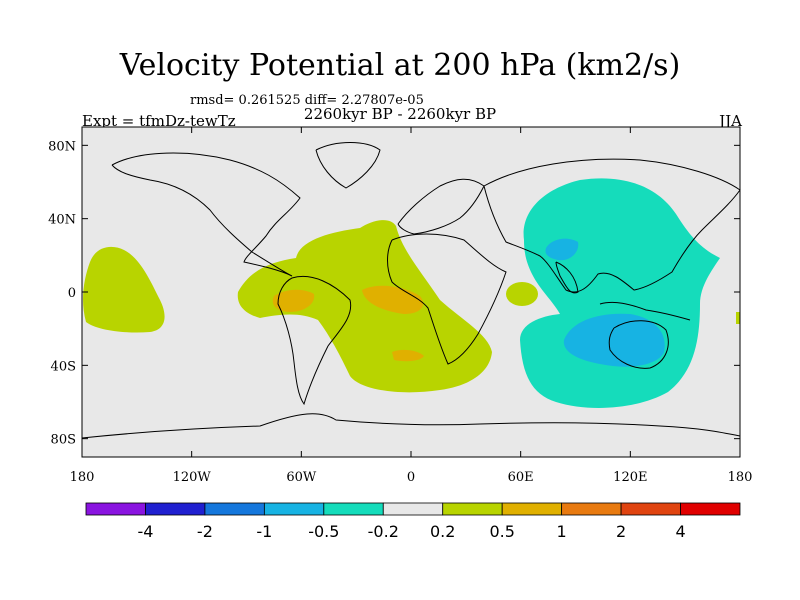  Describe the element at coordinates (411, 477) in the screenshot. I see `lon-tick-label: 0` at that location.